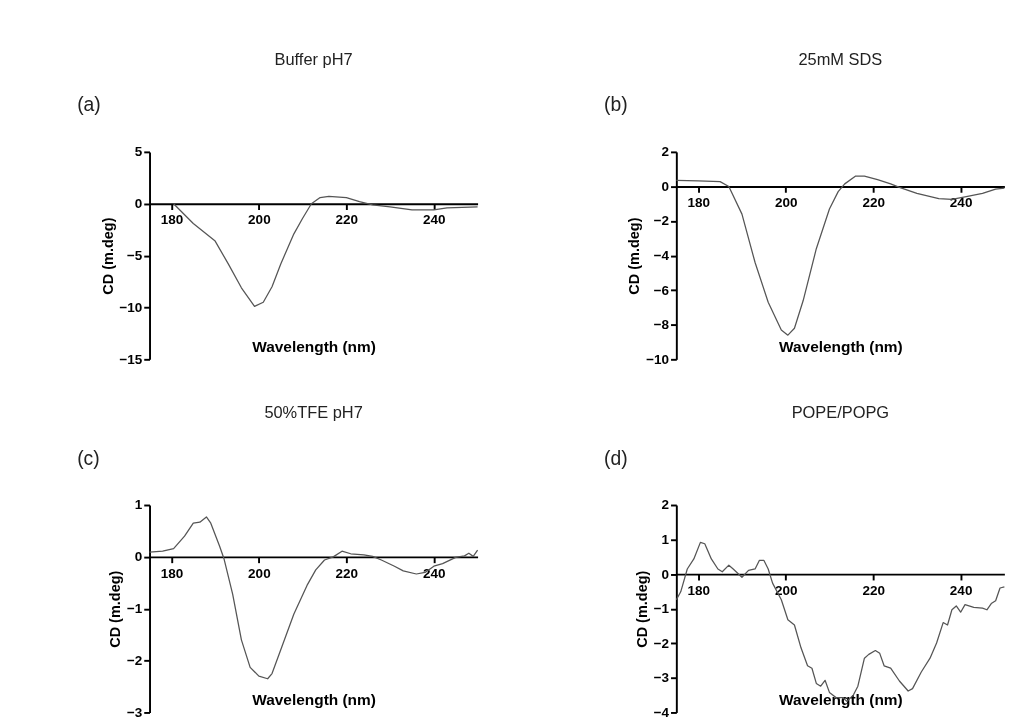  I want to click on text: (d), so click(615, 458).